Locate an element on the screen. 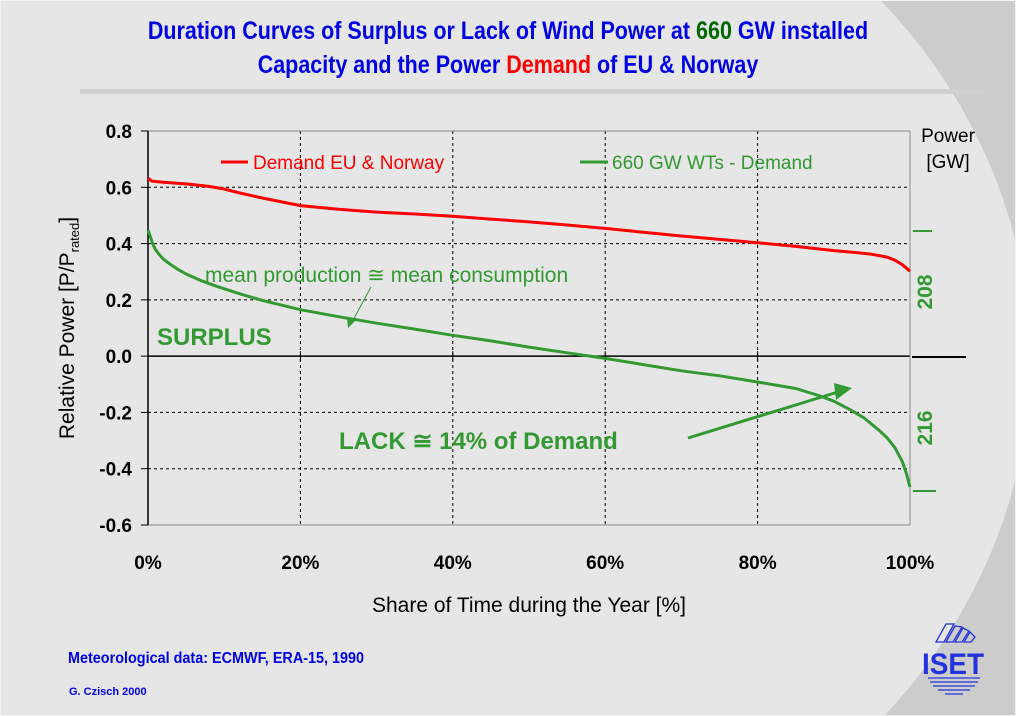  title-underline is located at coordinates (532, 91).